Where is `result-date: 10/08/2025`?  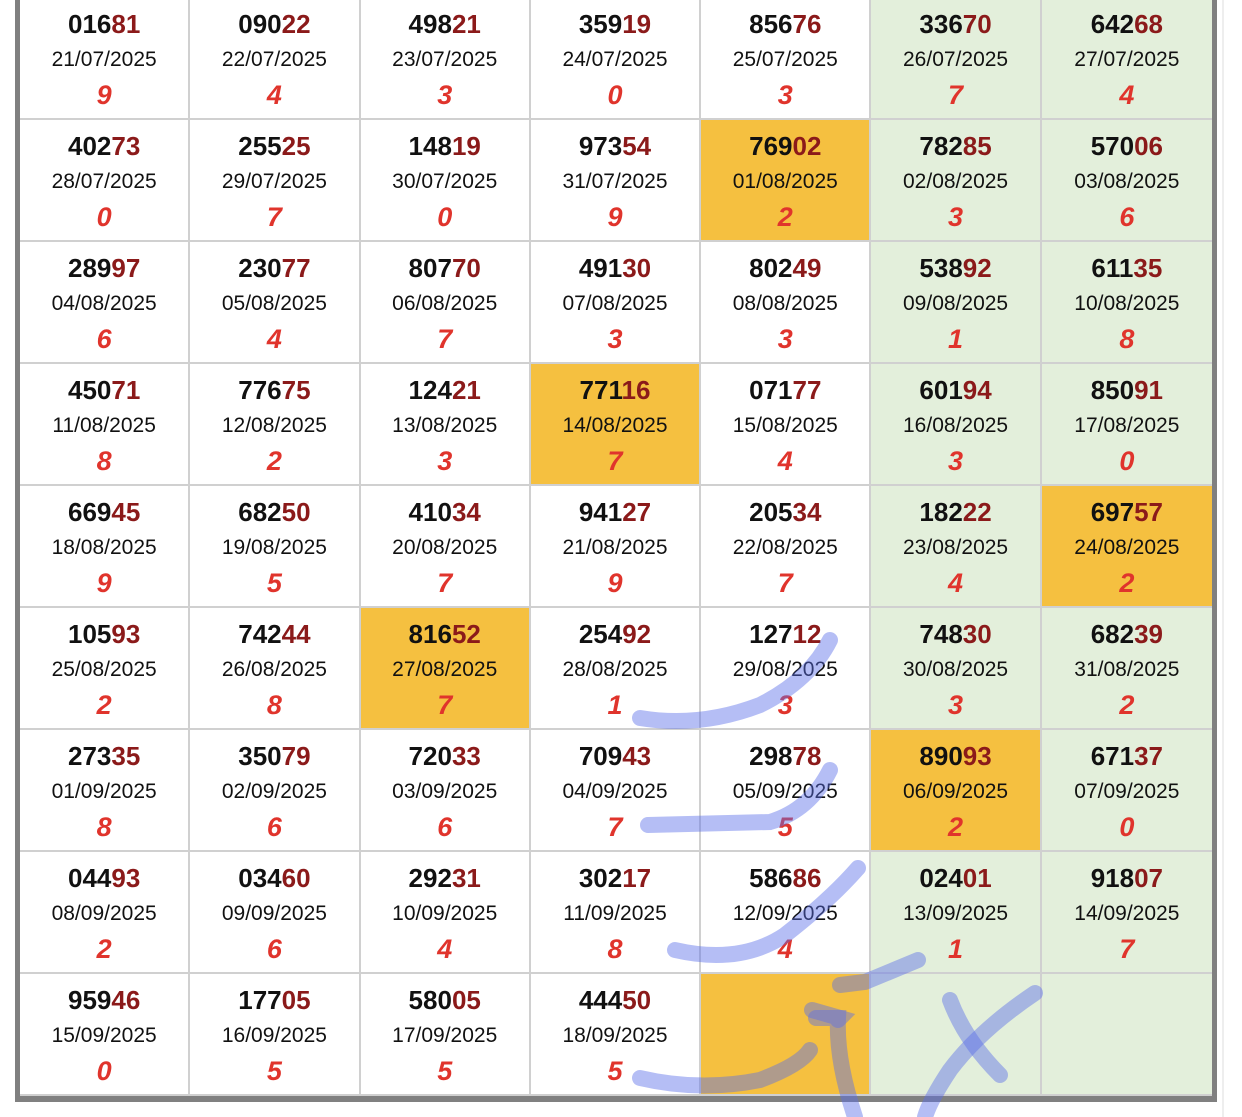 result-date: 10/08/2025 is located at coordinates (1127, 303).